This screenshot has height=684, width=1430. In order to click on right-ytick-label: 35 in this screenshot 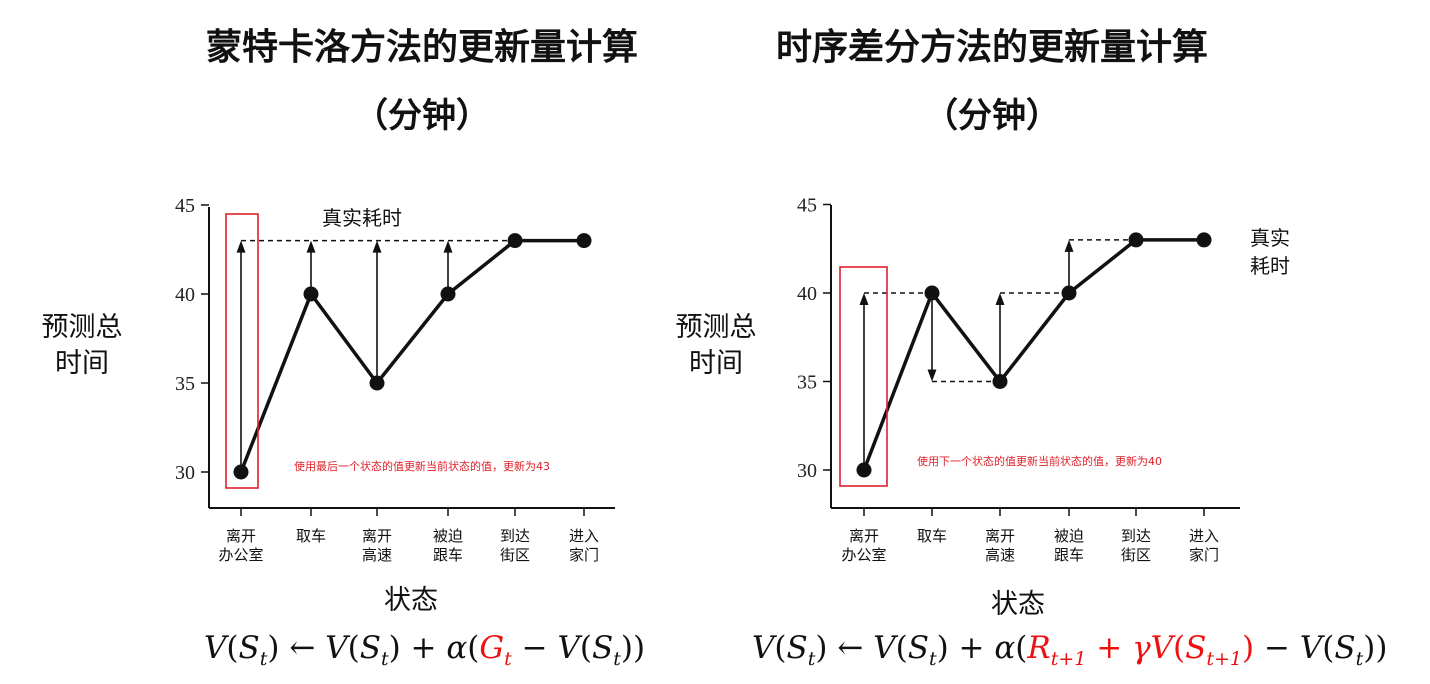, I will do `click(807, 383)`.